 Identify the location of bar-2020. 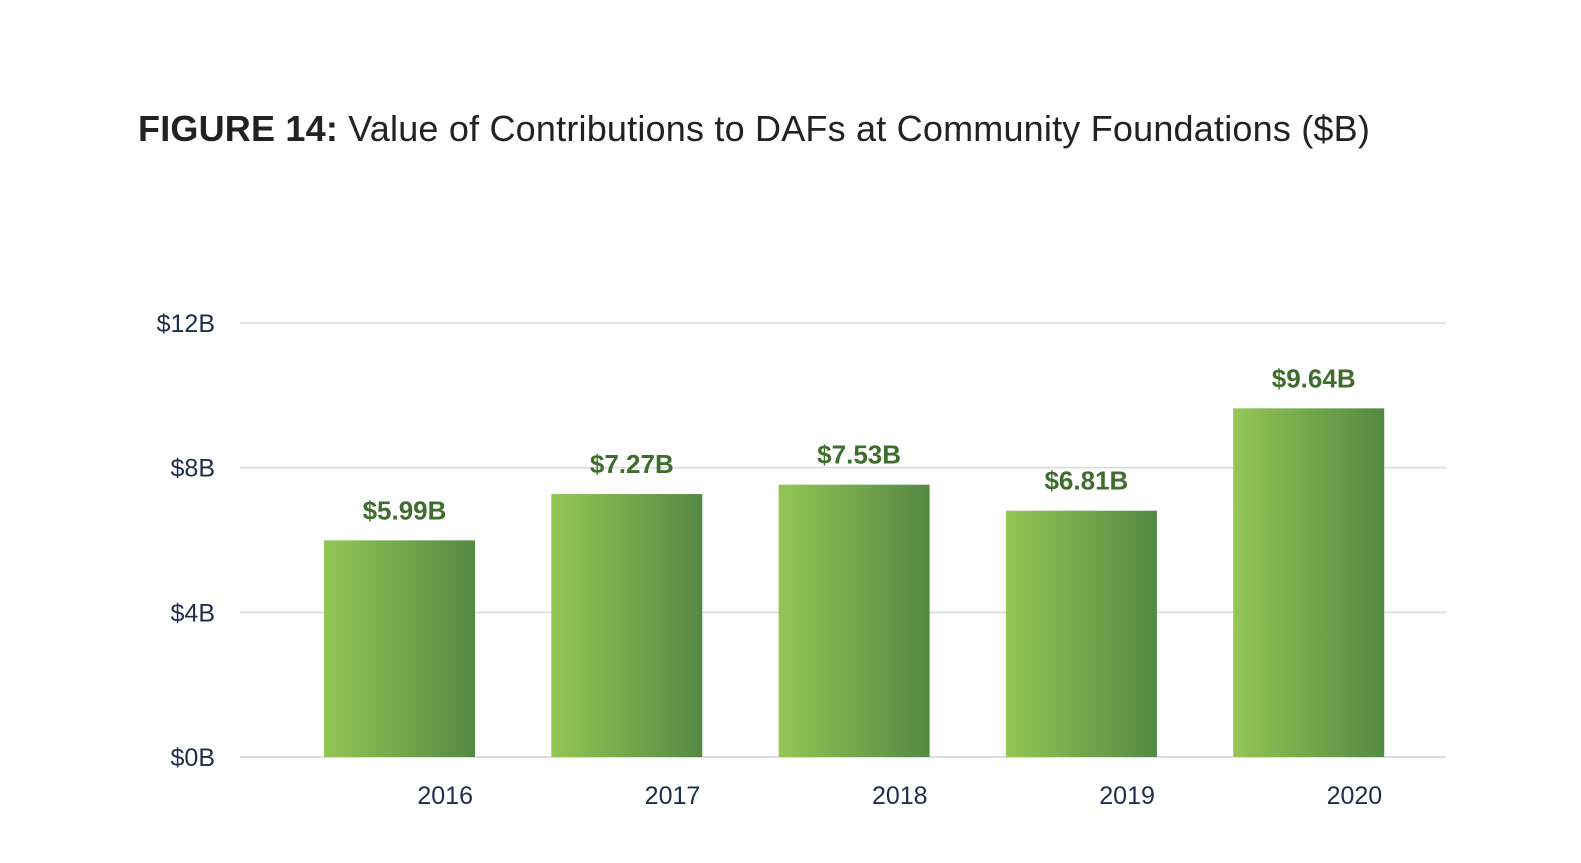
(1309, 582).